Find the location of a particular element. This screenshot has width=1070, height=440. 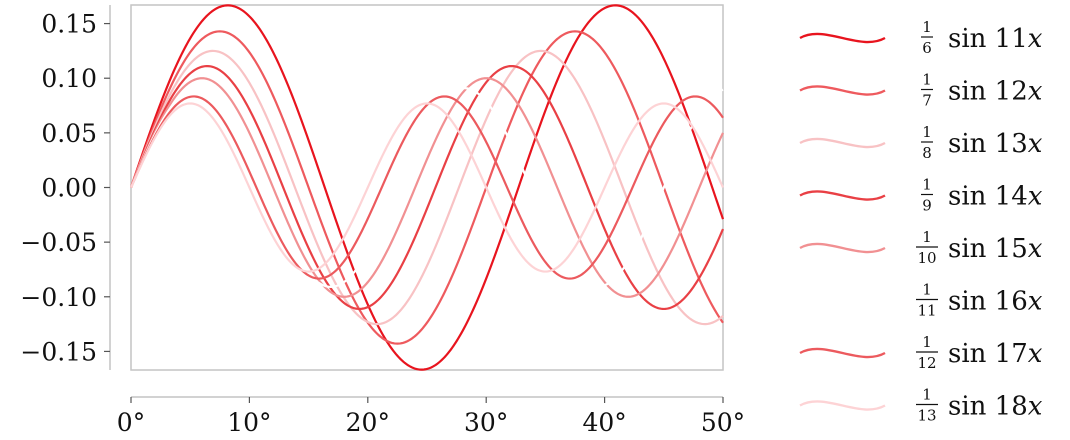

legend-label: sin 13x is located at coordinates (995, 144).